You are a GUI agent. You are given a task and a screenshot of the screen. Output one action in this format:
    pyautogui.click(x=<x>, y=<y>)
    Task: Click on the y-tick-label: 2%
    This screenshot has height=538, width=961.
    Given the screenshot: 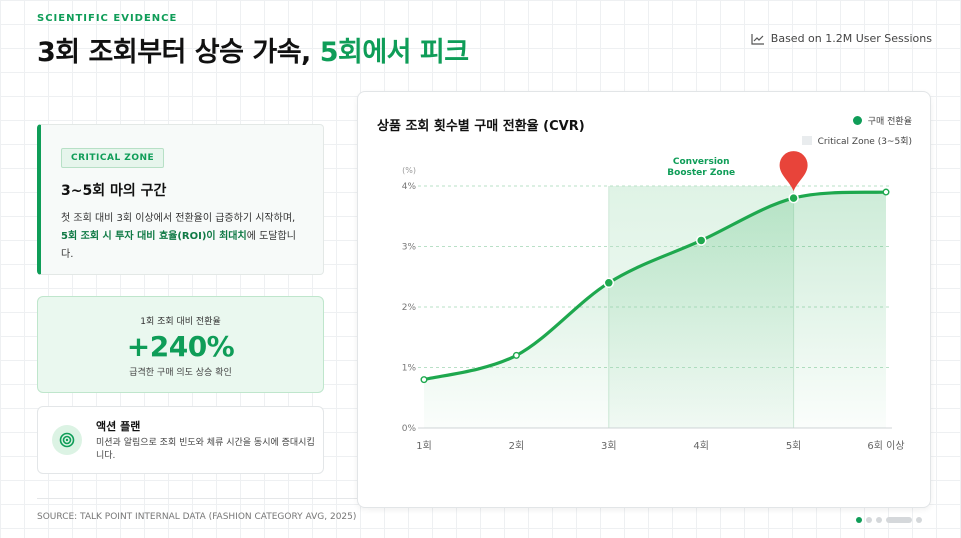 What is the action you would take?
    pyautogui.click(x=409, y=308)
    